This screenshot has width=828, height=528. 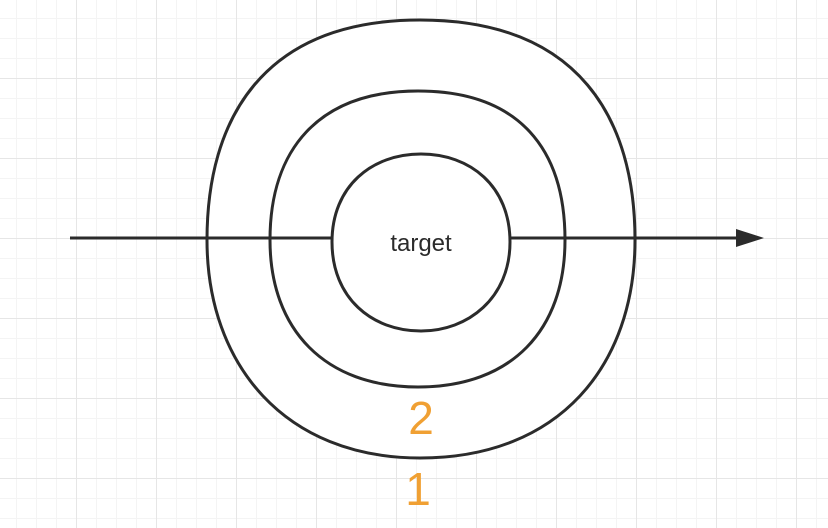 I want to click on inner-circle, so click(x=421, y=242).